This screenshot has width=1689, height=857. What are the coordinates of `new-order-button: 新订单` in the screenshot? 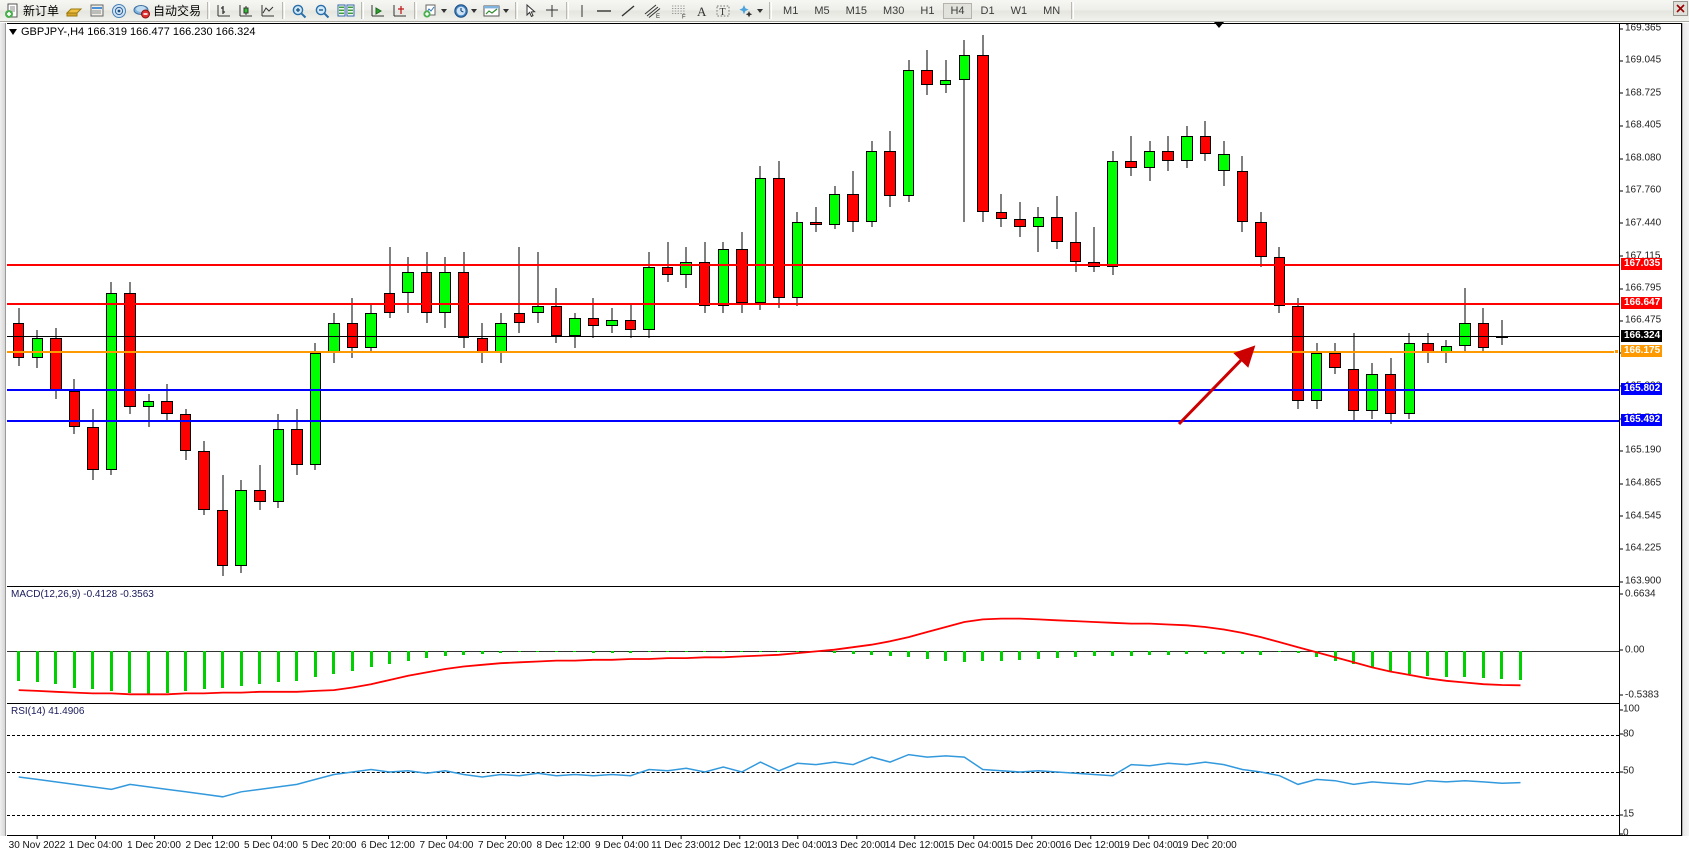 It's located at (32, 11).